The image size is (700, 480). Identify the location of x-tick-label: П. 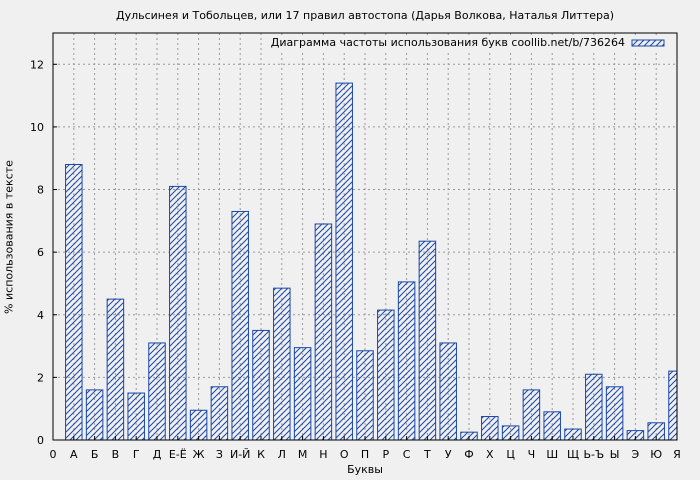
(365, 454).